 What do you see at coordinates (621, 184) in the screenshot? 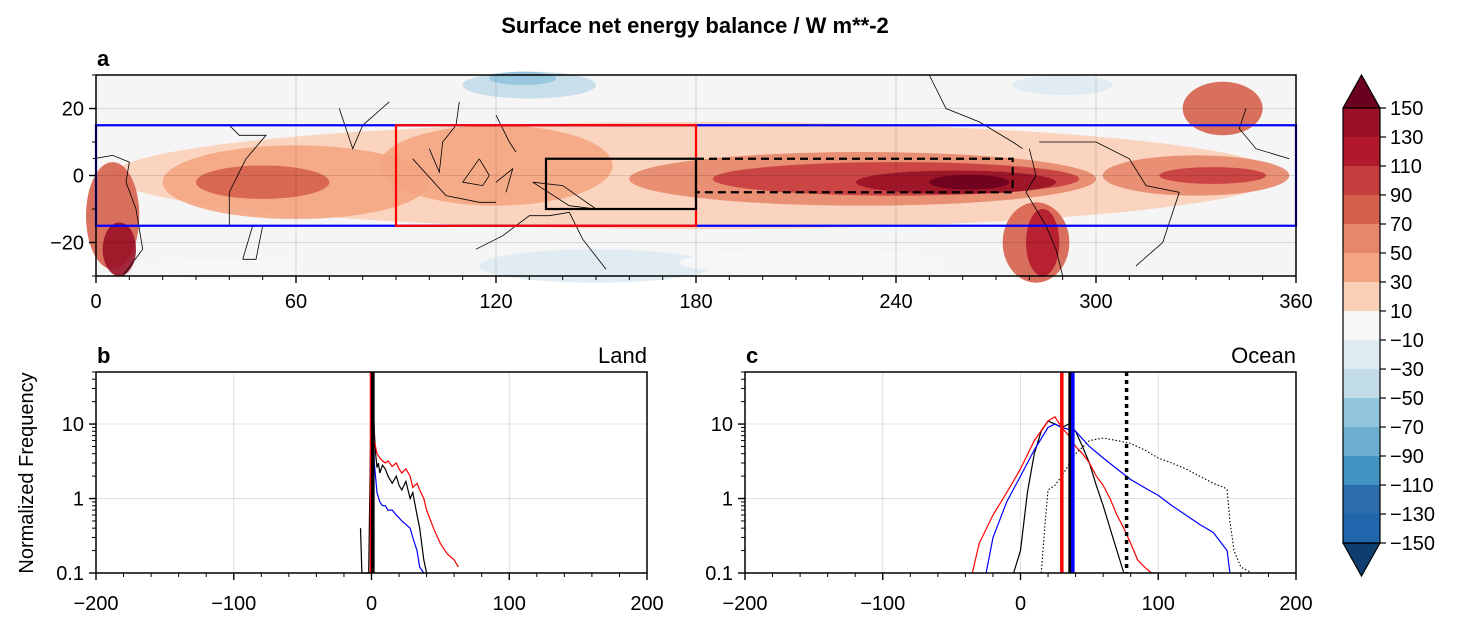
I see `region-box-west-box` at bounding box center [621, 184].